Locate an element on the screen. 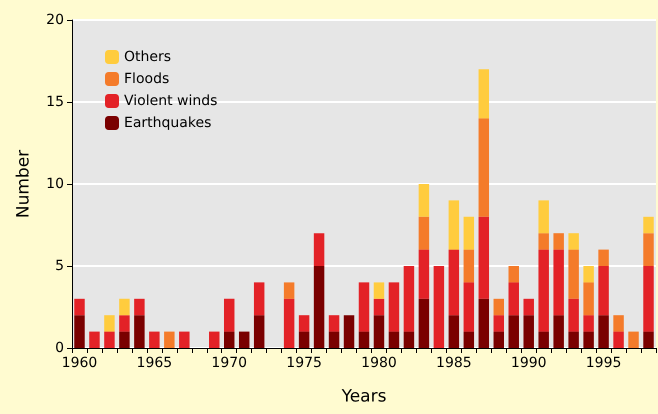 This screenshot has width=658, height=414. x-tick-label: 1960 is located at coordinates (80, 363).